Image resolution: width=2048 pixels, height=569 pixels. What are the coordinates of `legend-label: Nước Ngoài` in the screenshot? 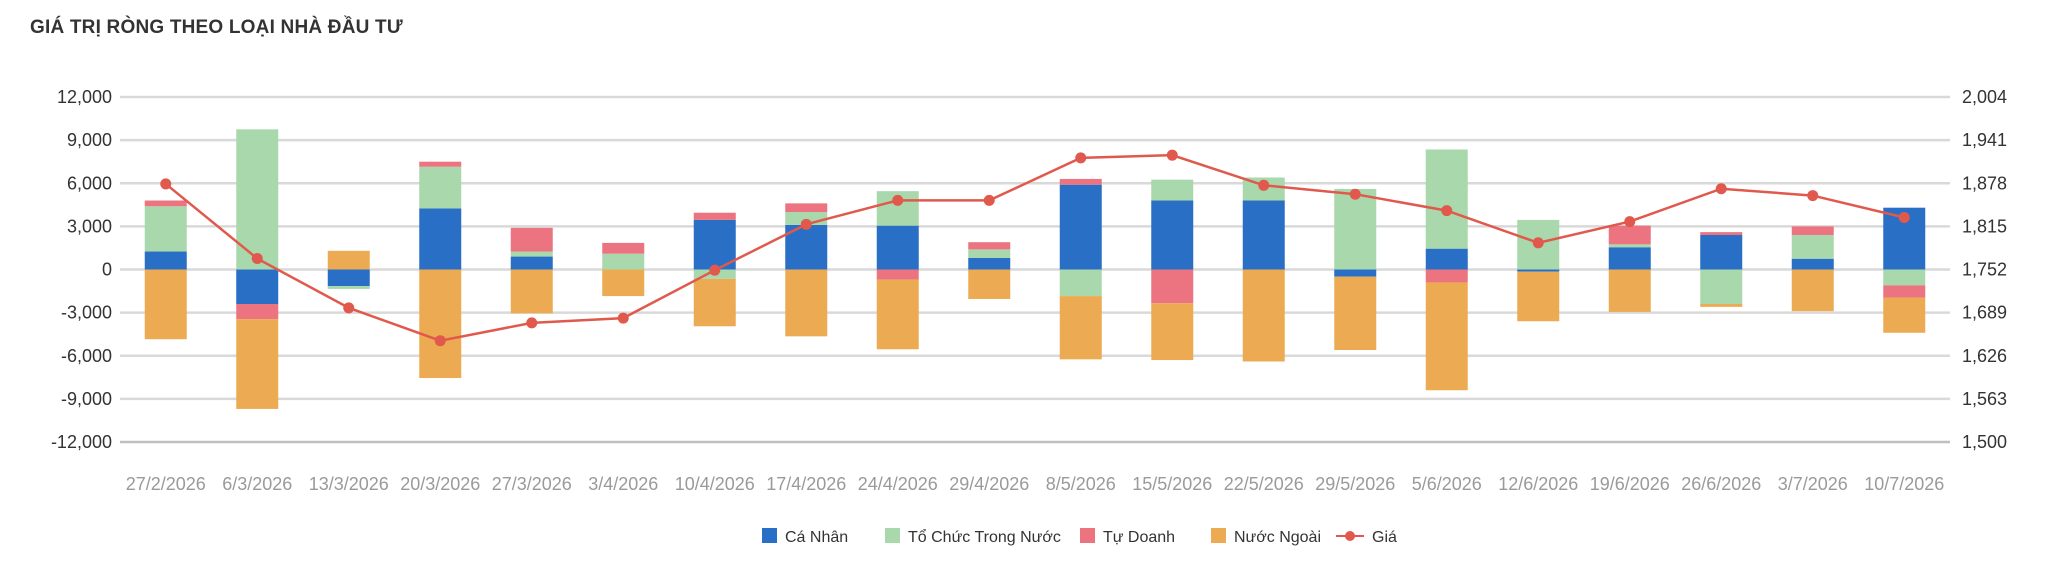 It's located at (1277, 537).